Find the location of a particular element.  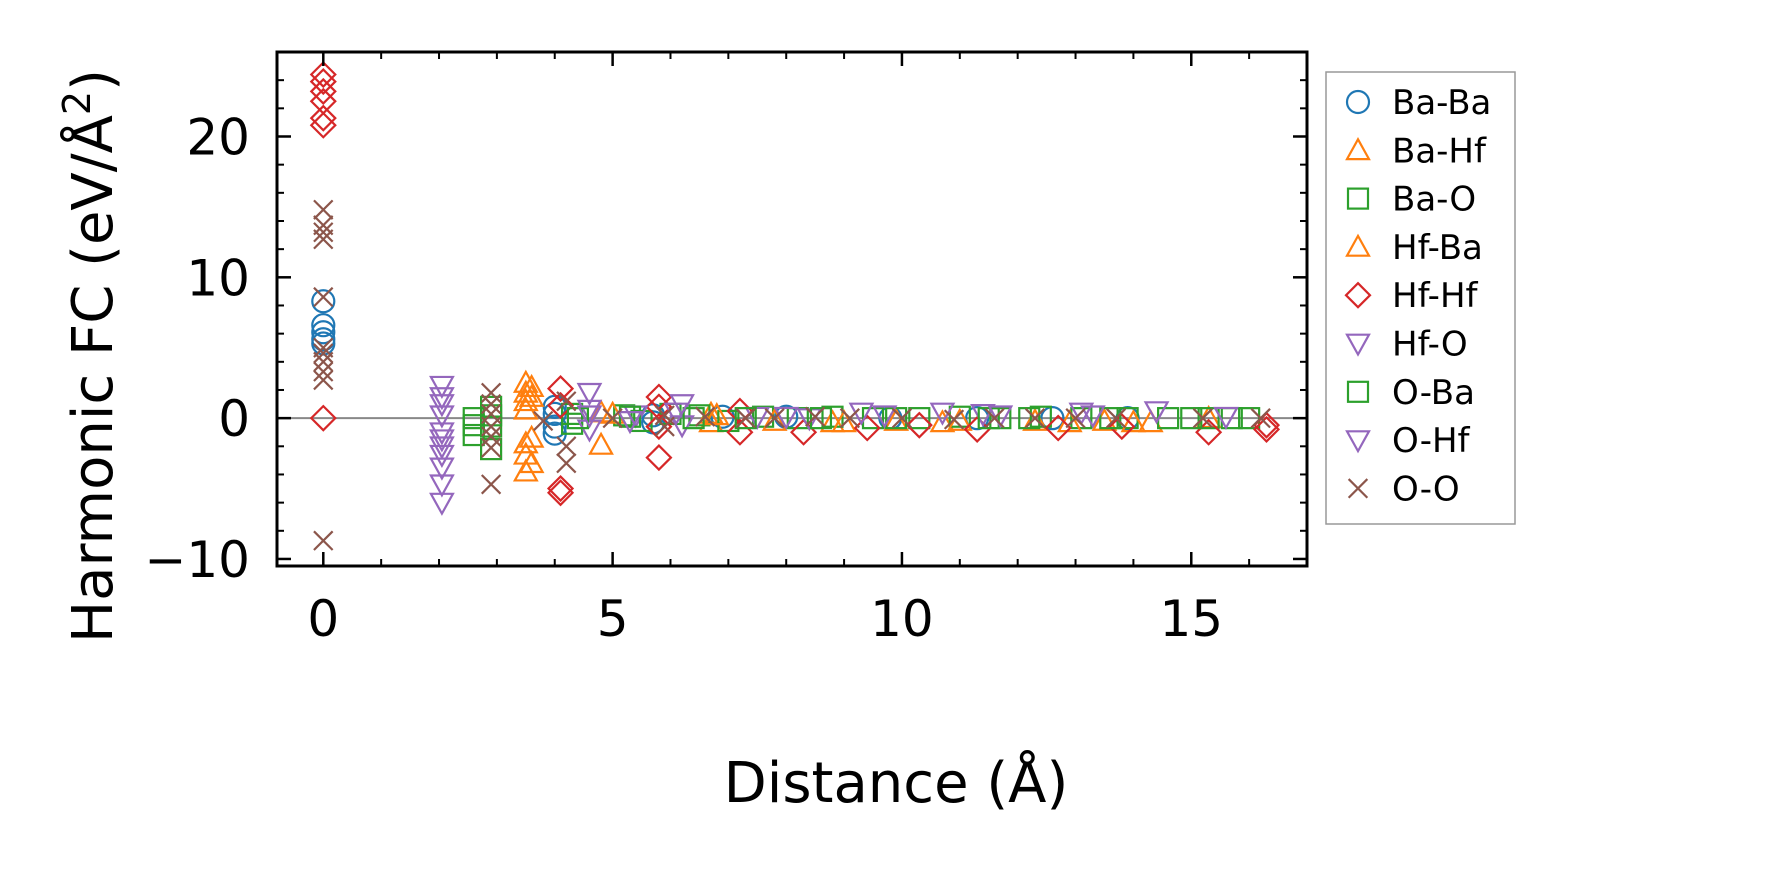

legend-label-o-ba: O-Ba is located at coordinates (1433, 393).